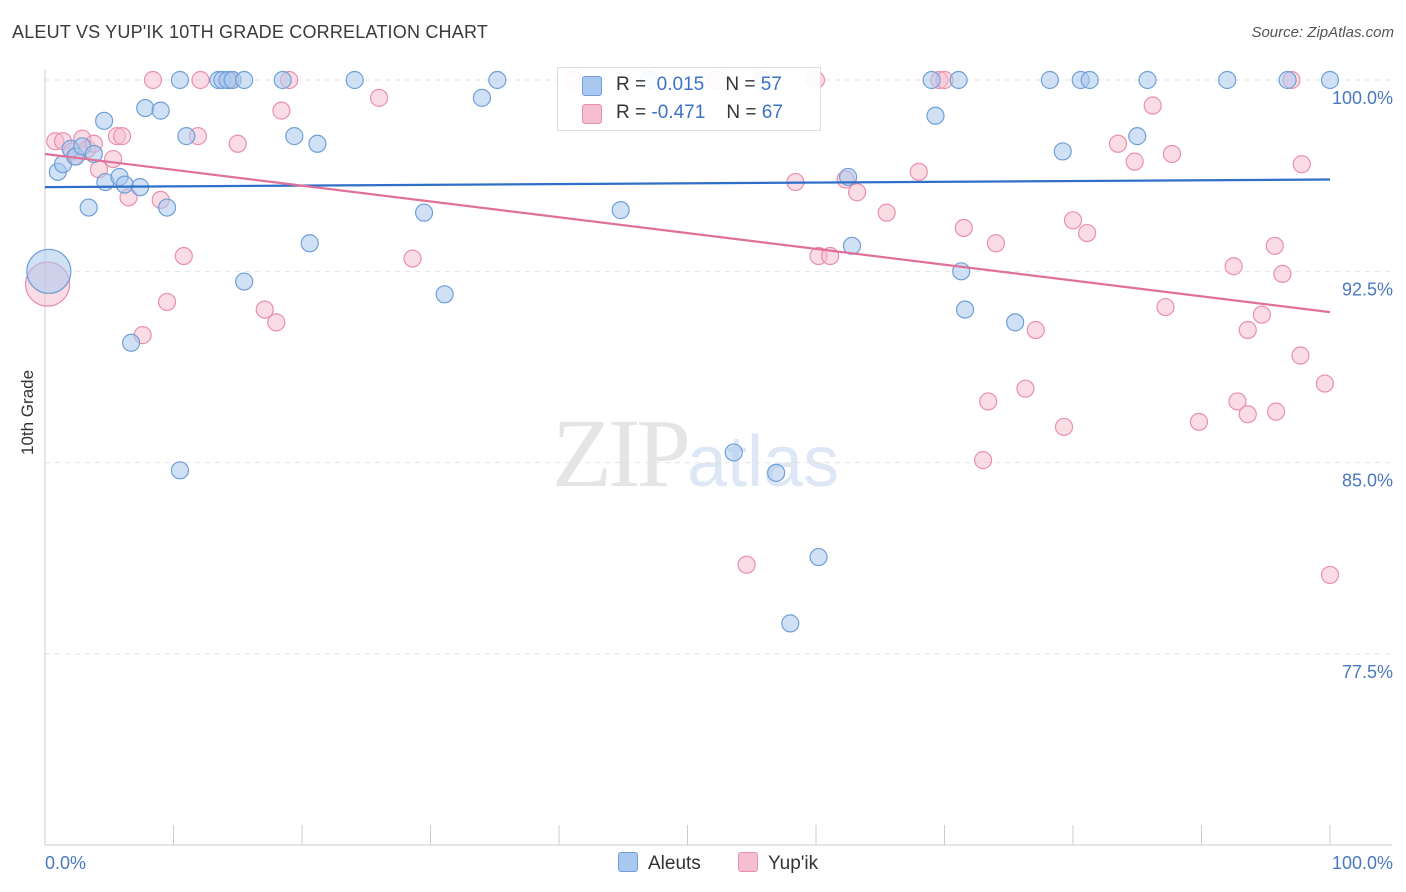  I want to click on watermark-zip: ZIP, so click(621, 454).